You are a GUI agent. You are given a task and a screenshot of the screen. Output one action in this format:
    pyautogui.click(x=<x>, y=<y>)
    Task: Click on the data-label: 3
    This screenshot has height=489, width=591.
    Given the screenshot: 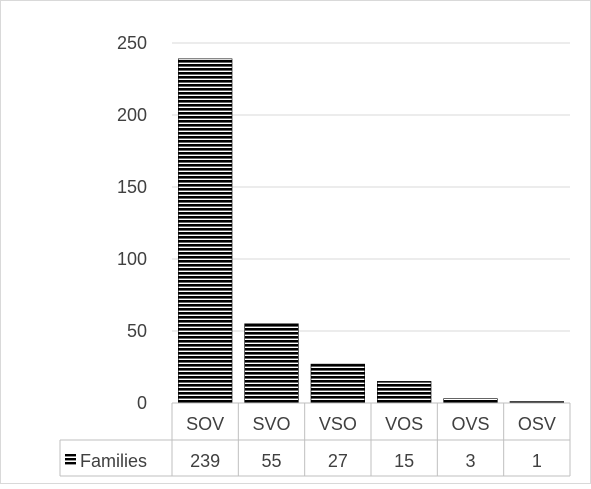 What is the action you would take?
    pyautogui.click(x=470, y=461)
    